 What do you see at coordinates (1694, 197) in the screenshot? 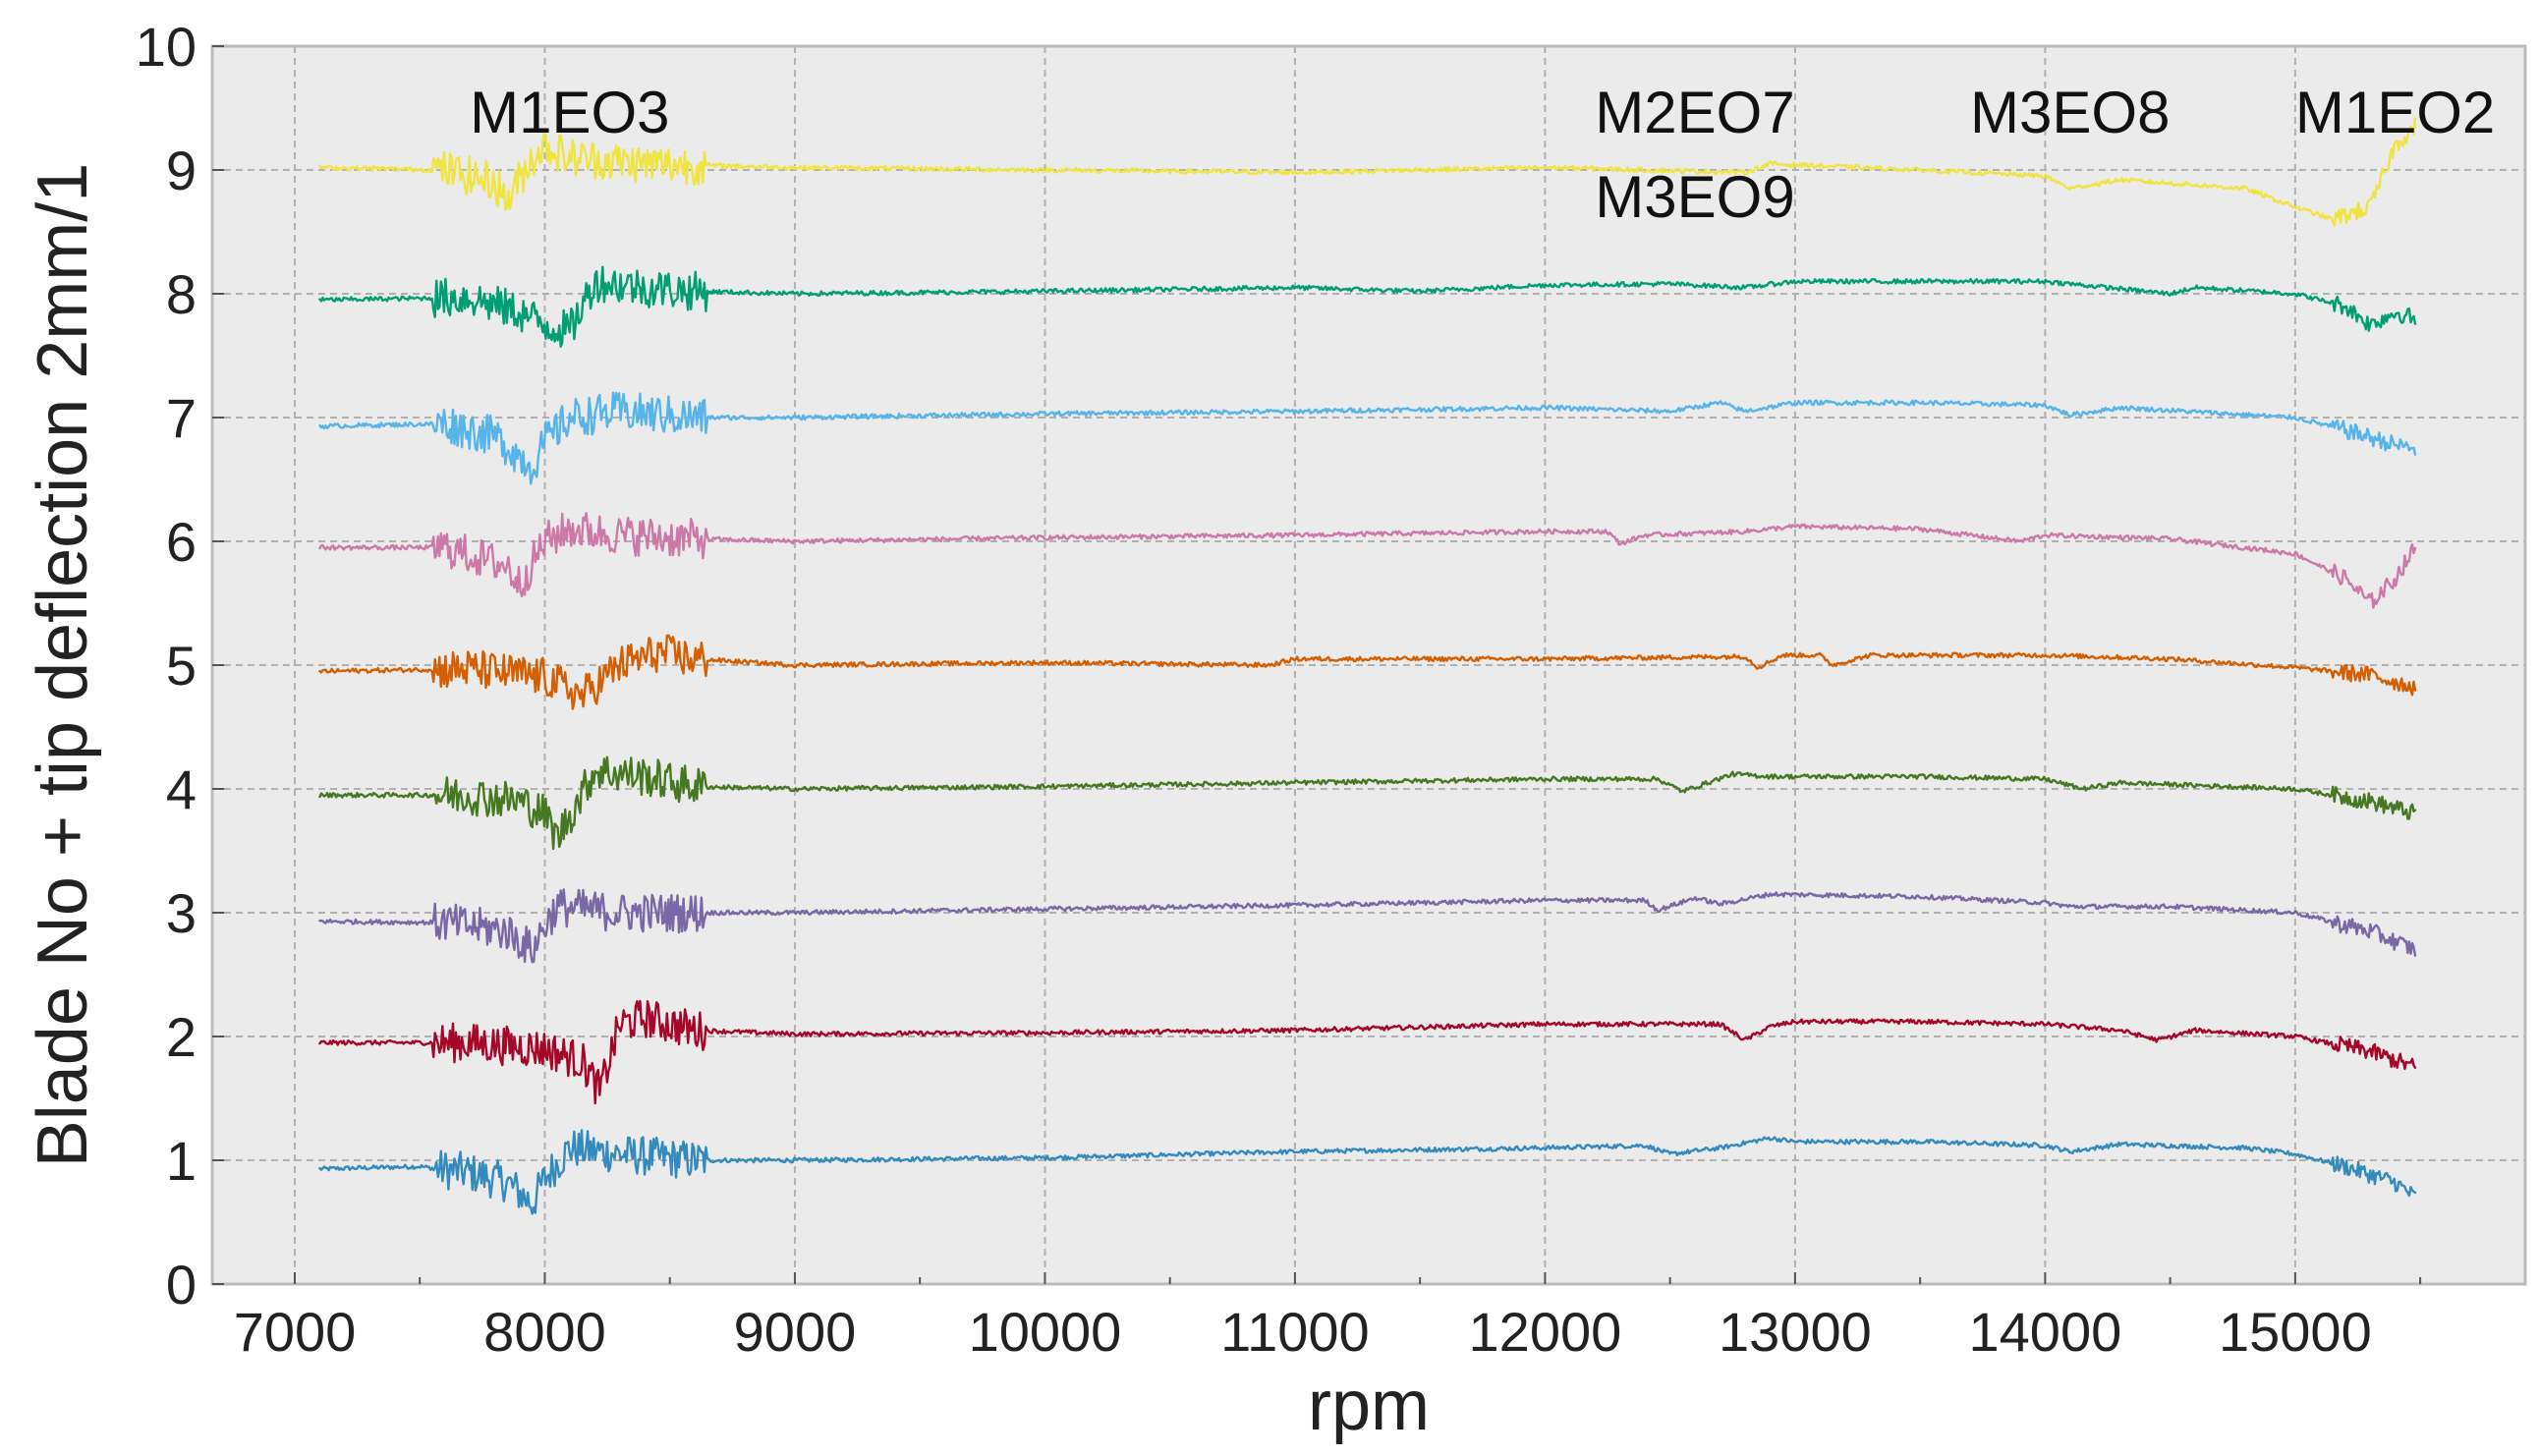
I see `annotation-label: M3EO9` at bounding box center [1694, 197].